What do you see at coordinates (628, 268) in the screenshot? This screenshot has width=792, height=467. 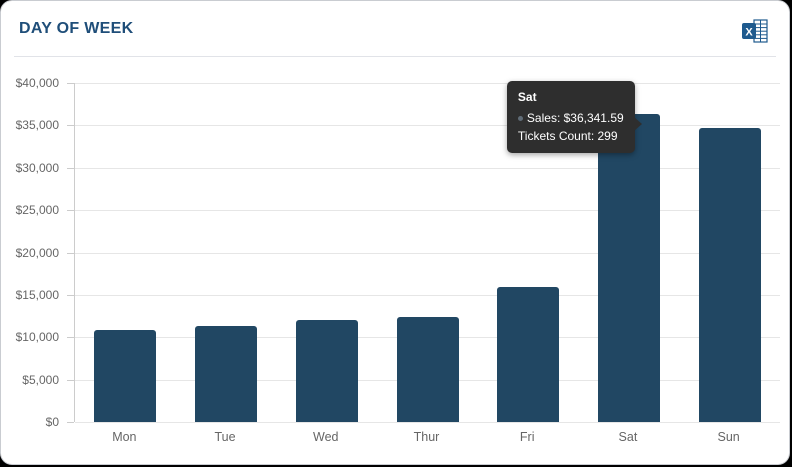 I see `bar-sat` at bounding box center [628, 268].